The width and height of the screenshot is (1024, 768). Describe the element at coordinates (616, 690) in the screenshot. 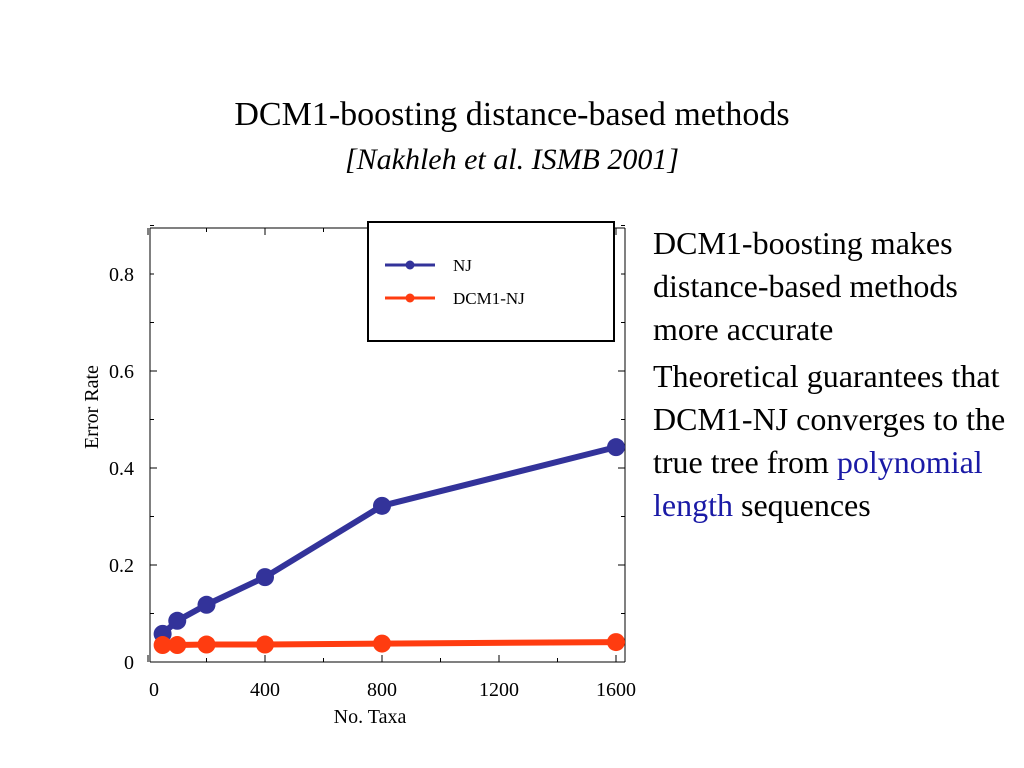

I see `x-tick-label: 1600` at that location.